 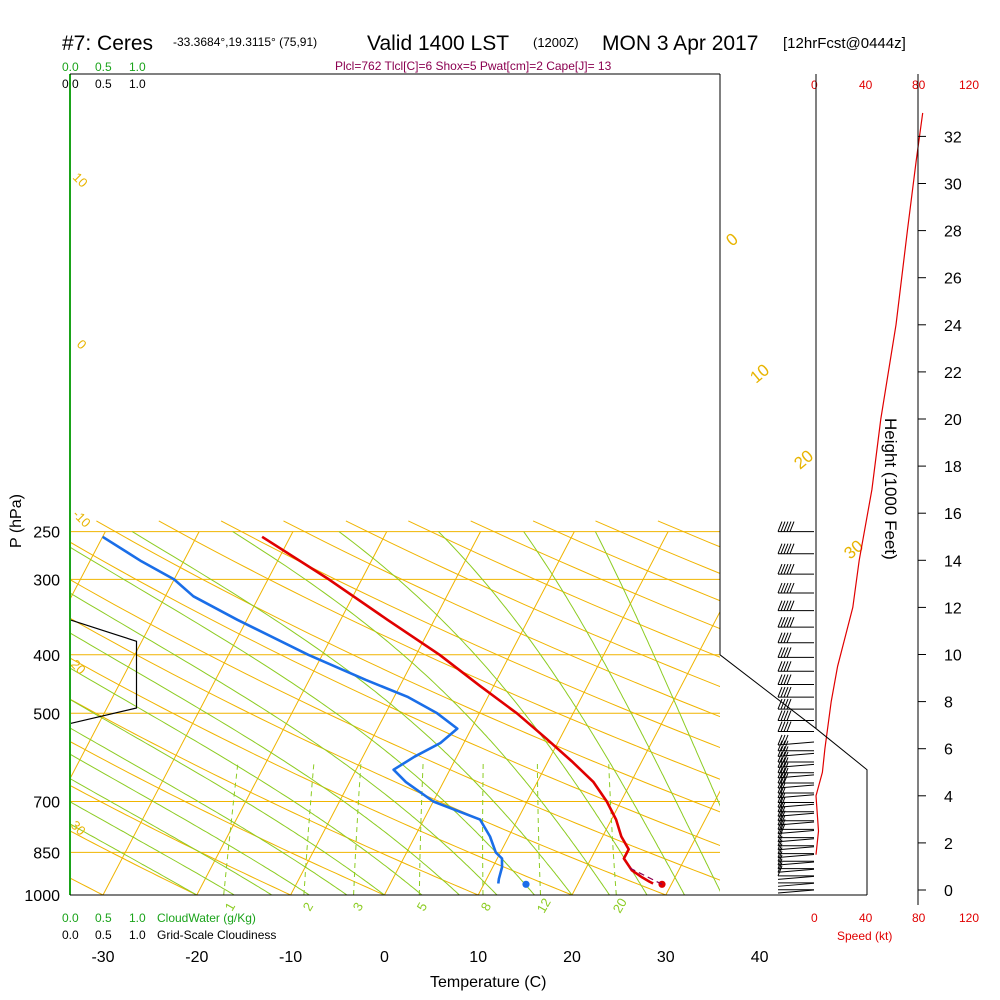 I want to click on isotherm-label: 10, so click(x=759, y=373).